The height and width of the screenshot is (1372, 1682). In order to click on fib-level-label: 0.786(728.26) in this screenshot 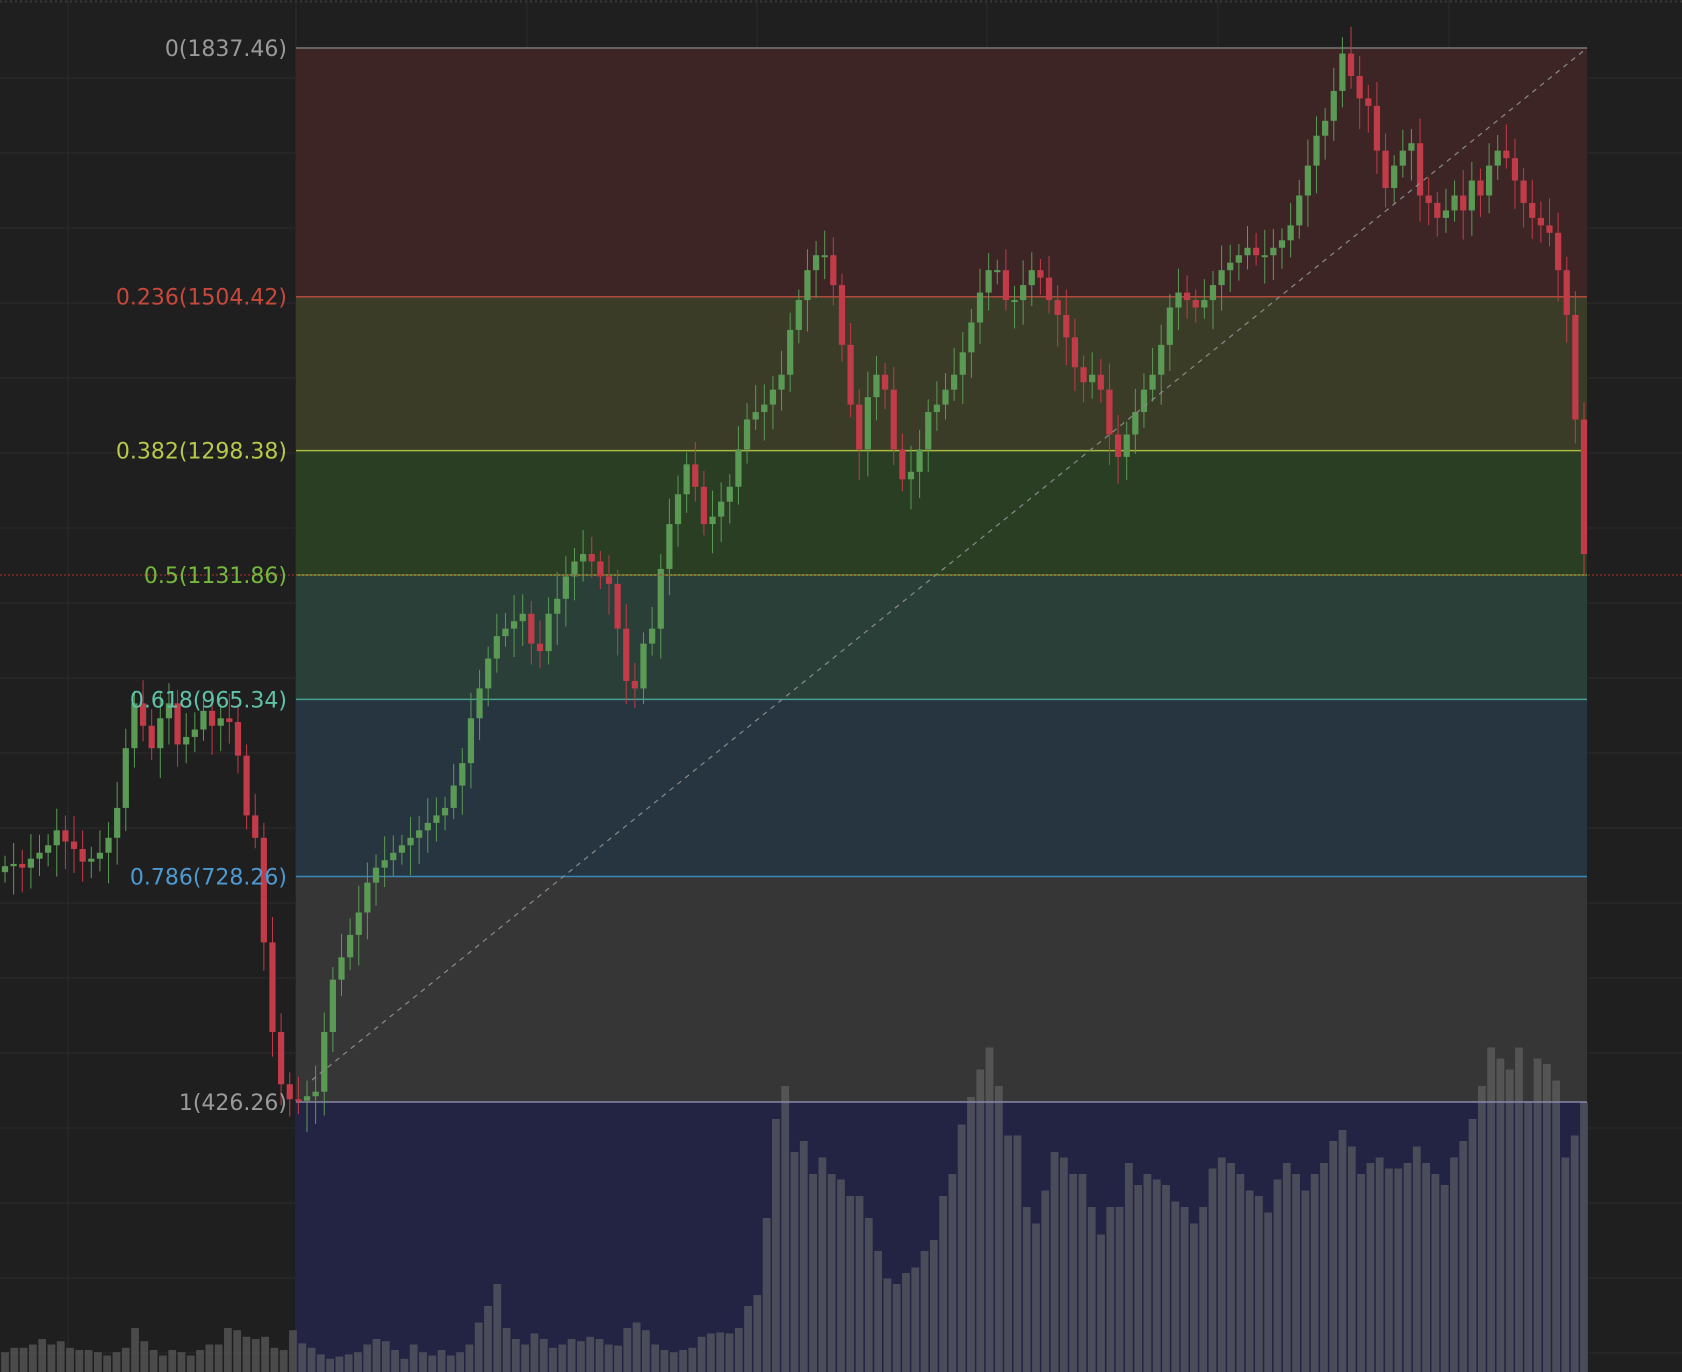, I will do `click(208, 877)`.